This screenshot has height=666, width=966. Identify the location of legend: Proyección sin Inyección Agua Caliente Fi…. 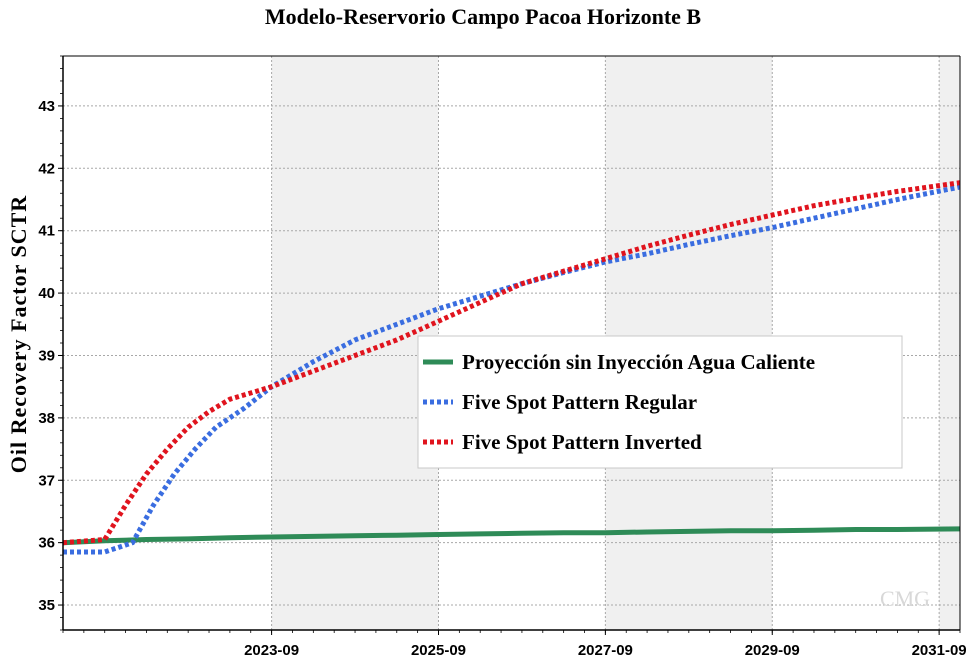
(660, 402).